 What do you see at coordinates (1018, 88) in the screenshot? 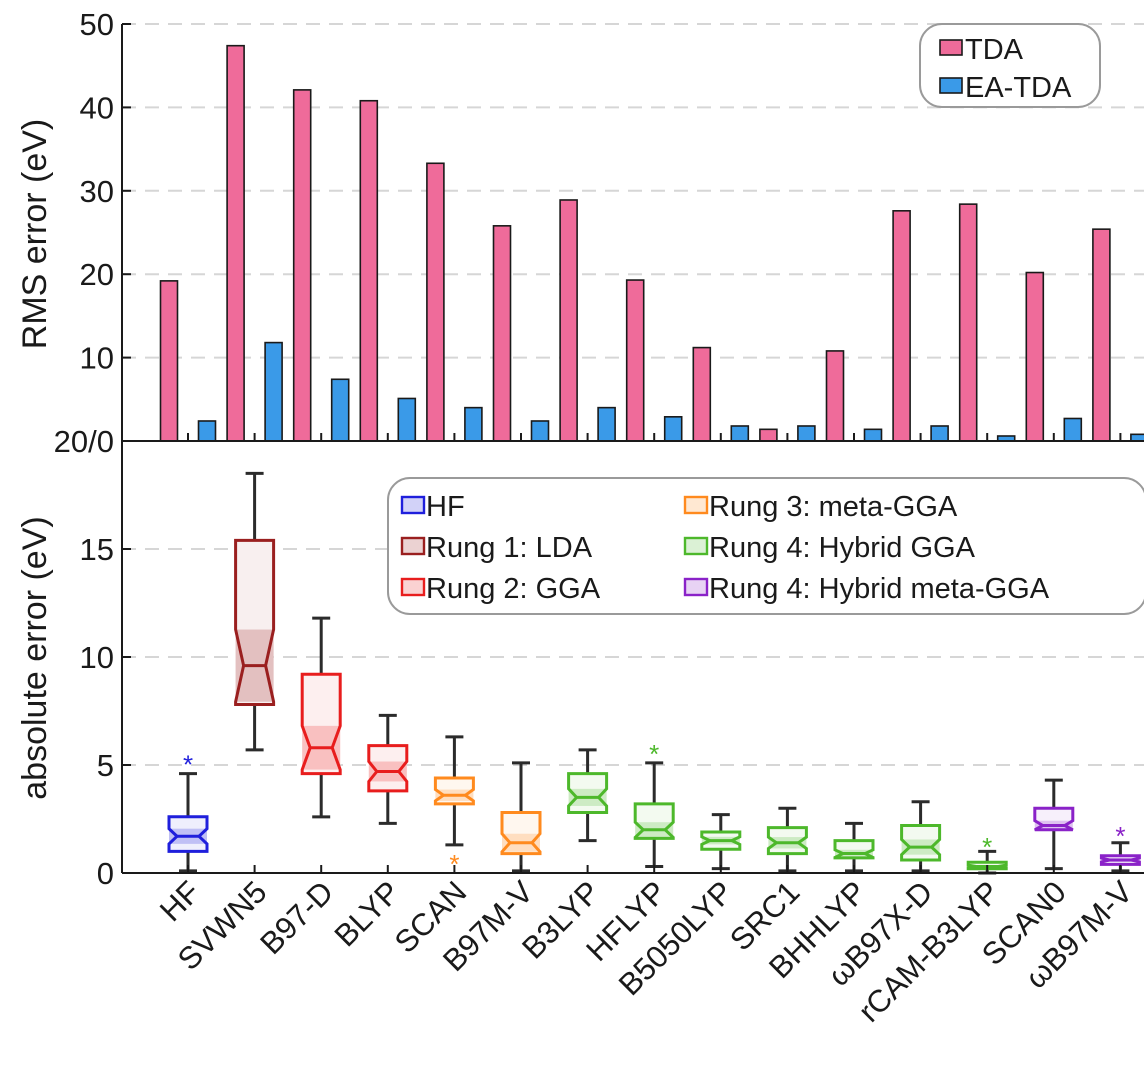
I see `legend-label-ea-tda: EA-TDA` at bounding box center [1018, 88].